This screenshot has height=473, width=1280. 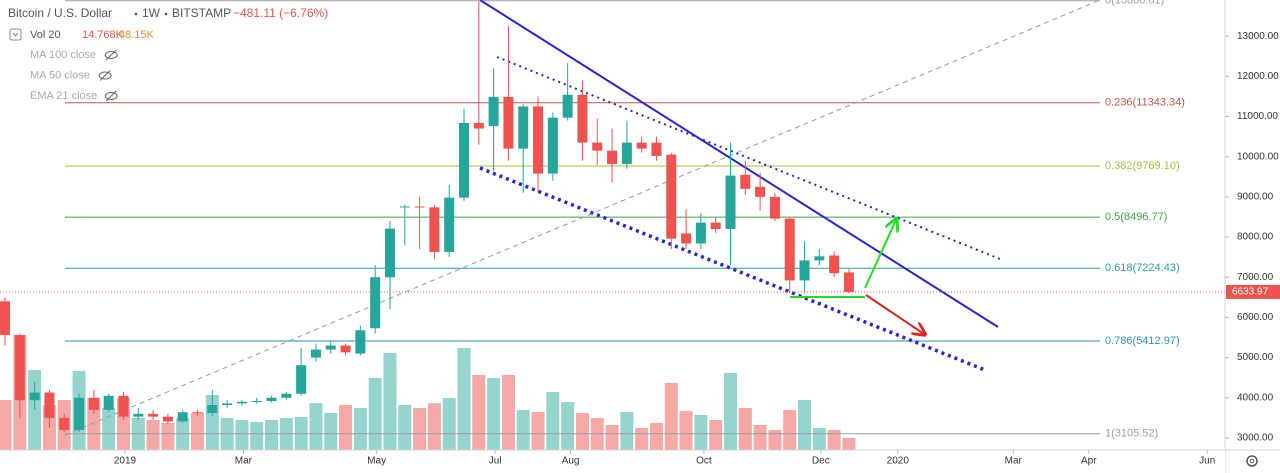 What do you see at coordinates (1142, 268) in the screenshot?
I see `fib-label: 0.618(7224.43)` at bounding box center [1142, 268].